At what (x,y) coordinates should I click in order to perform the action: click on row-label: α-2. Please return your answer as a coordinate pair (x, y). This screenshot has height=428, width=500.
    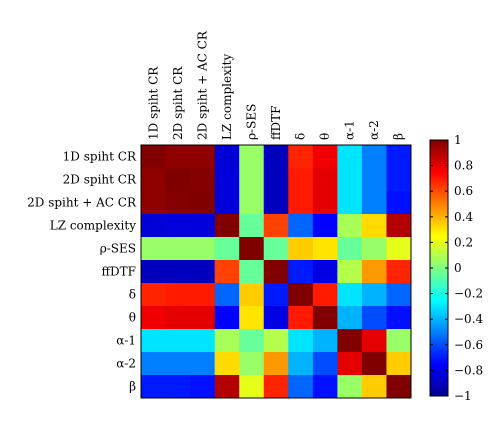
    Looking at the image, I should click on (126, 364).